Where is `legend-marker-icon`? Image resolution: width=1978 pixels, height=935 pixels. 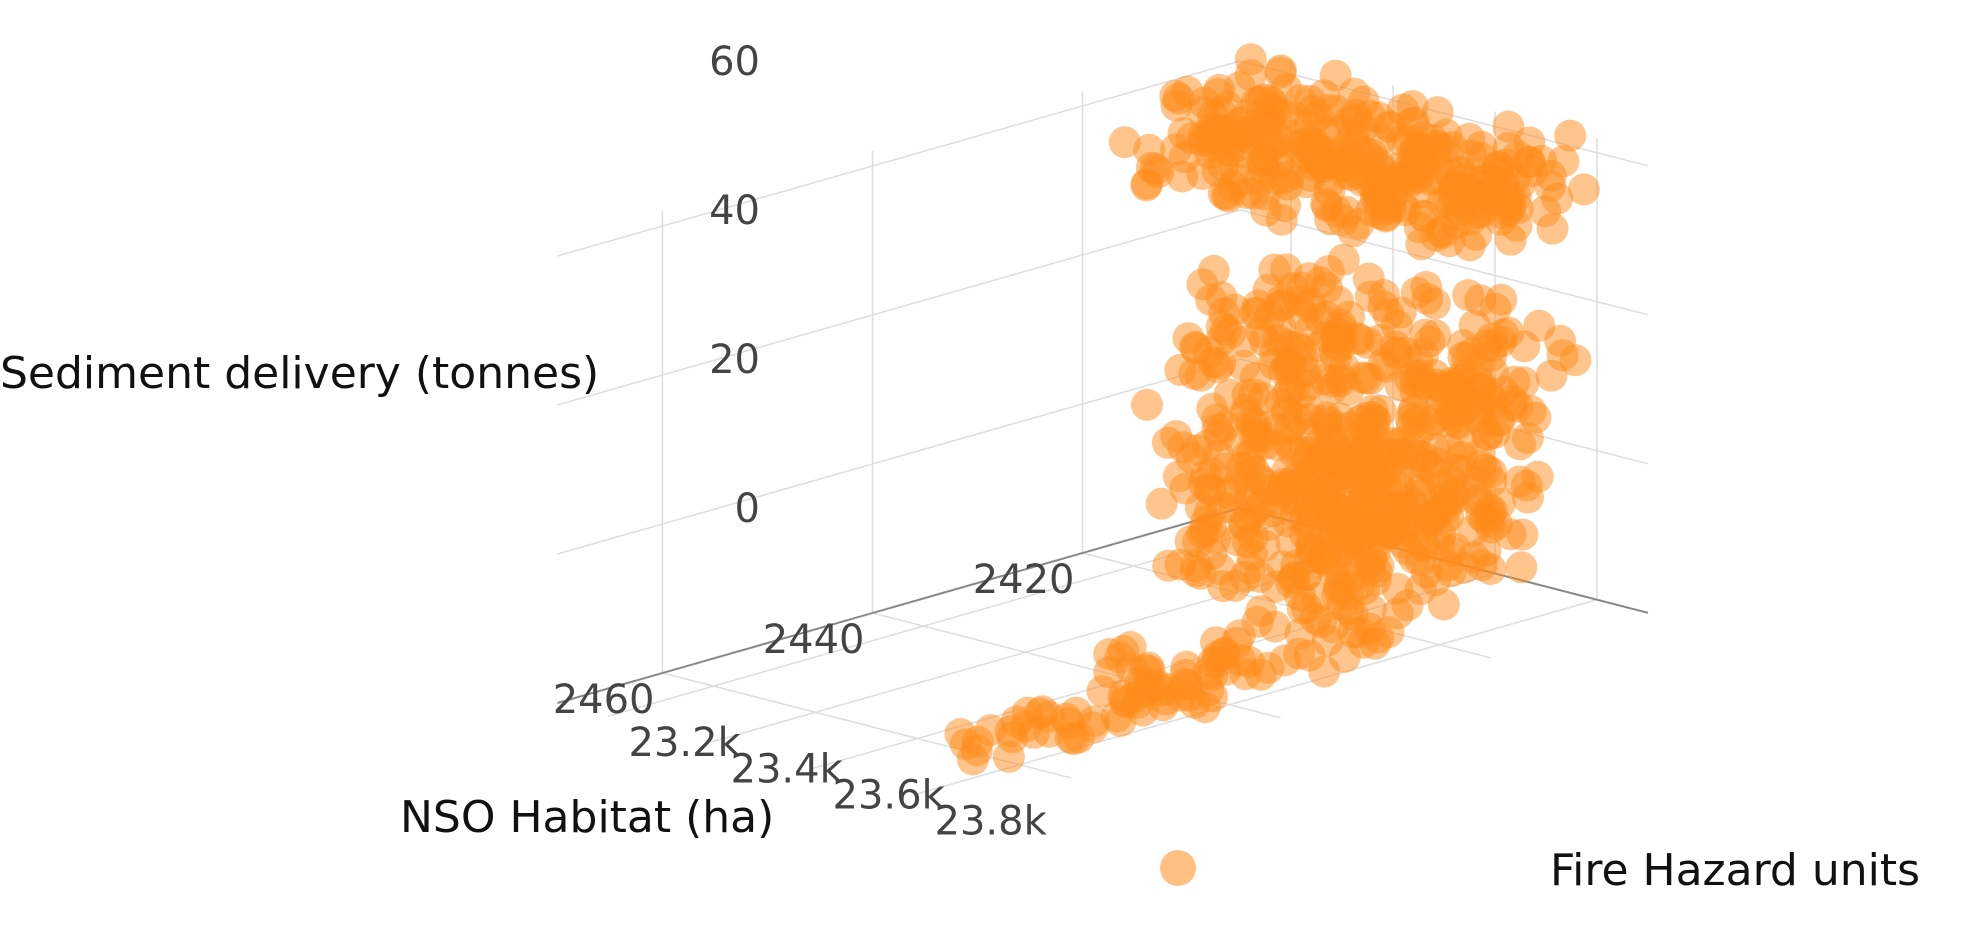 legend-marker-icon is located at coordinates (1178, 868).